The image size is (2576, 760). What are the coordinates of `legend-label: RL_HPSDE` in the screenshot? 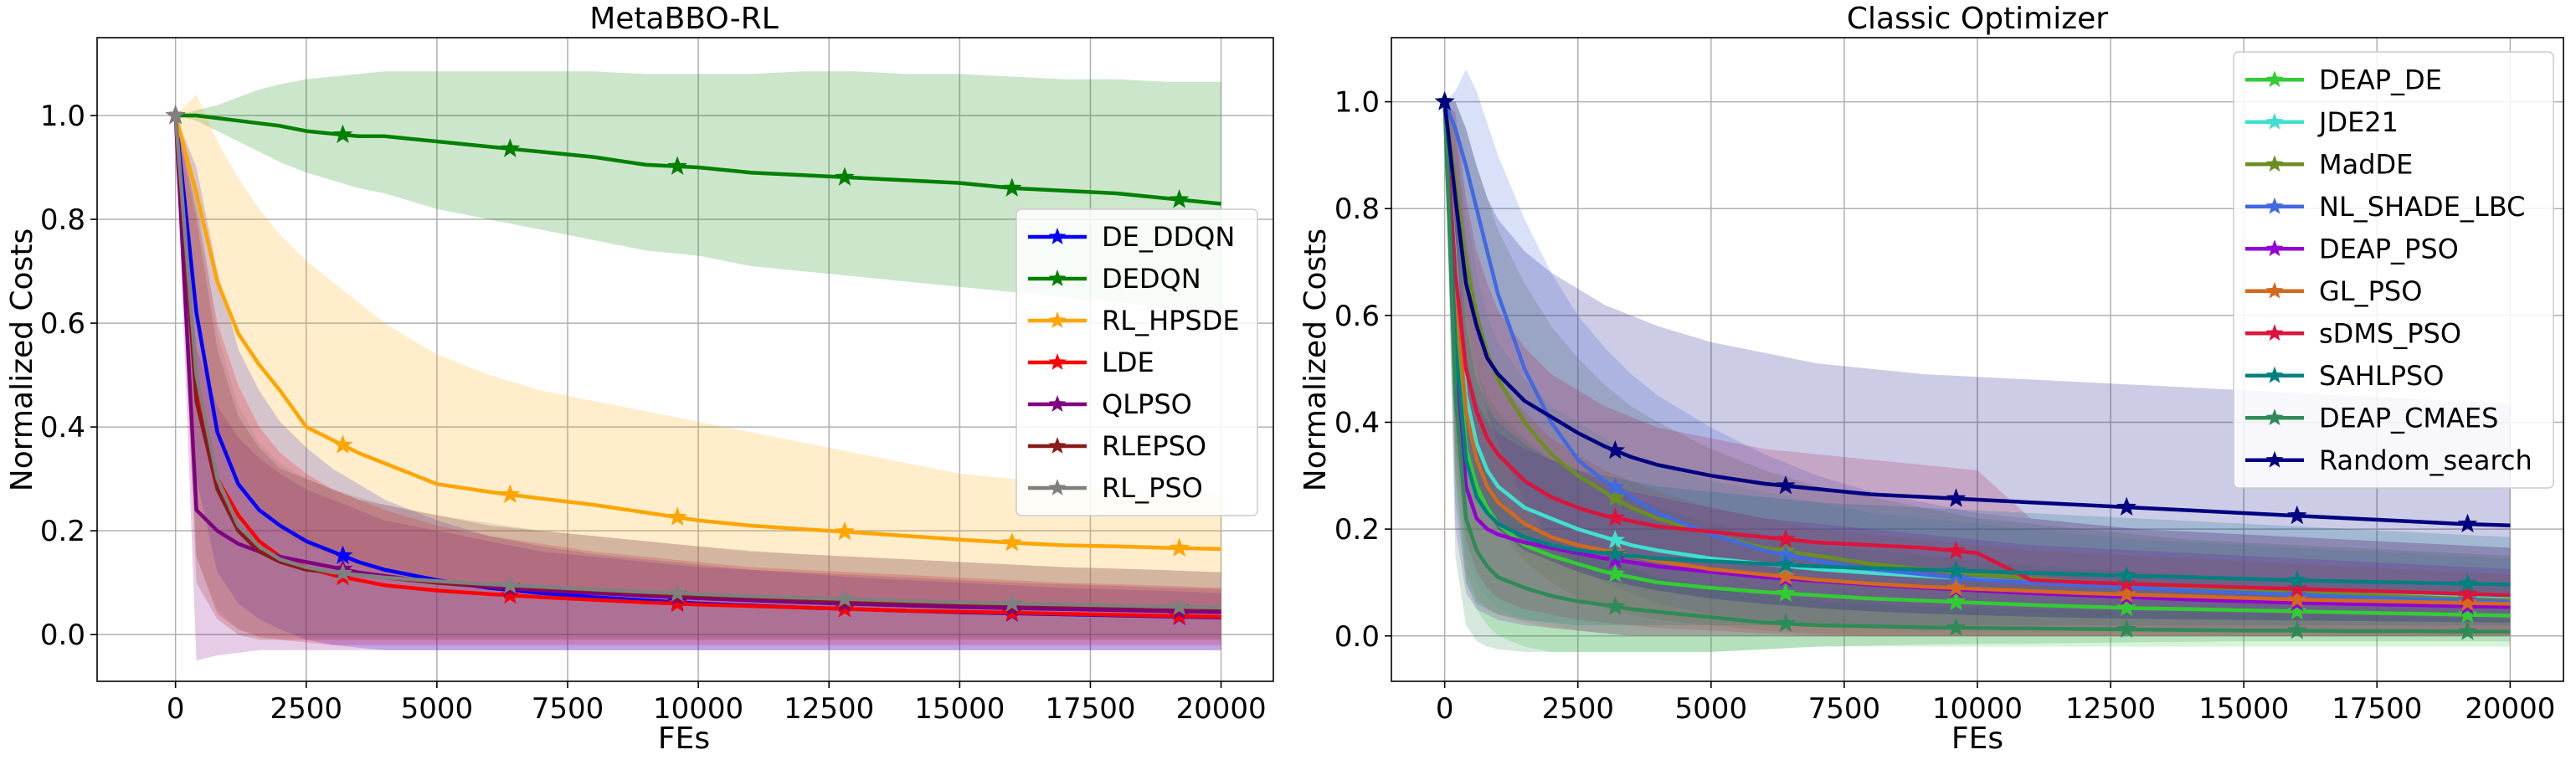 It's located at (1171, 320).